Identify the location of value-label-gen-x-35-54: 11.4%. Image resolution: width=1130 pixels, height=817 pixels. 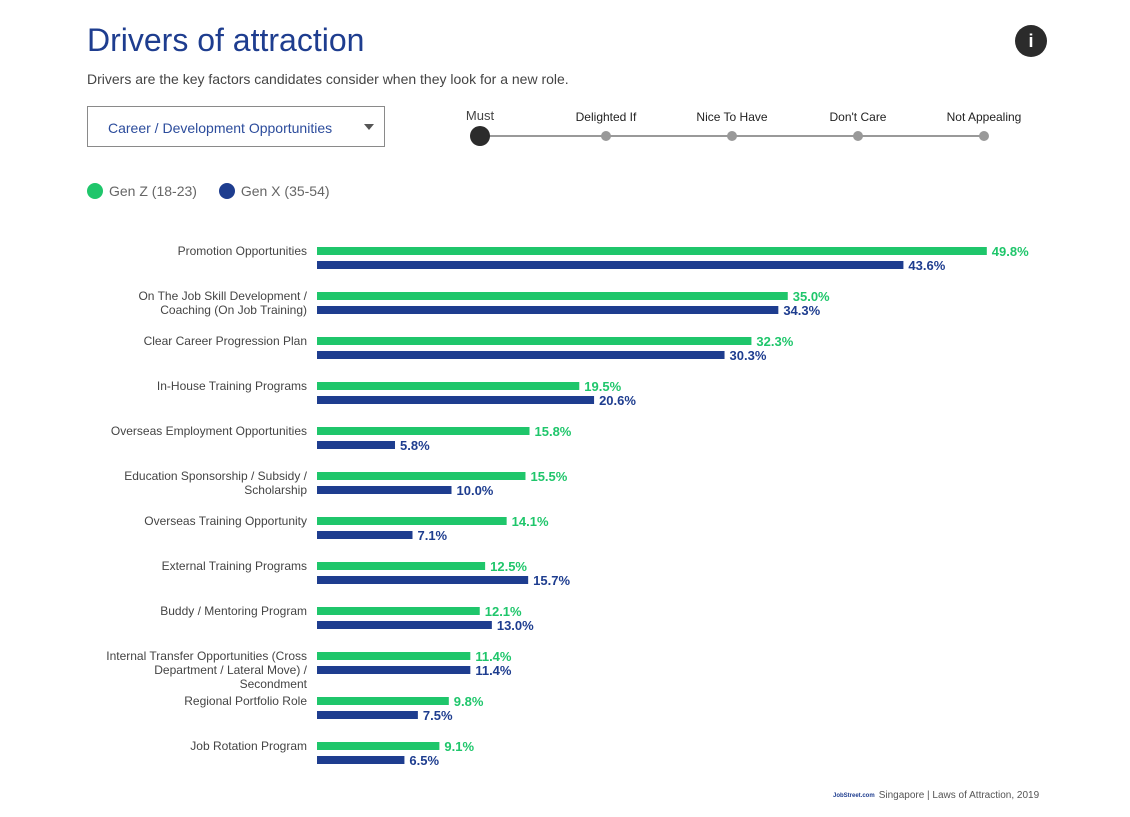
(493, 670).